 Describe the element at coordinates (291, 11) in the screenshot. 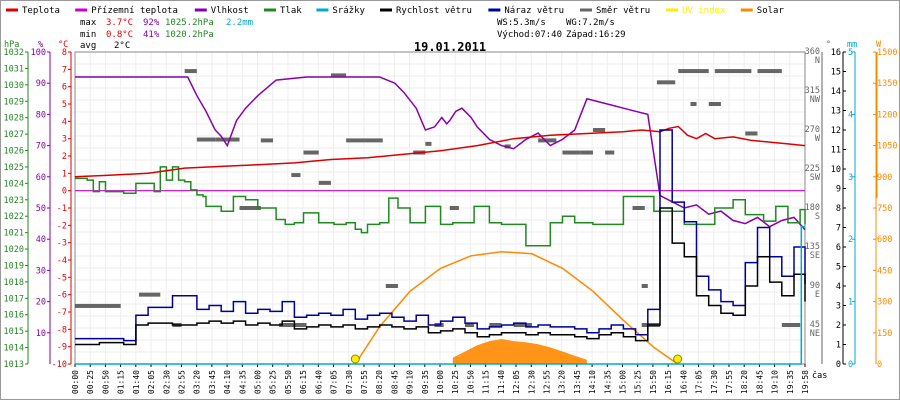

I see `legend-label-3: Tlak` at that location.